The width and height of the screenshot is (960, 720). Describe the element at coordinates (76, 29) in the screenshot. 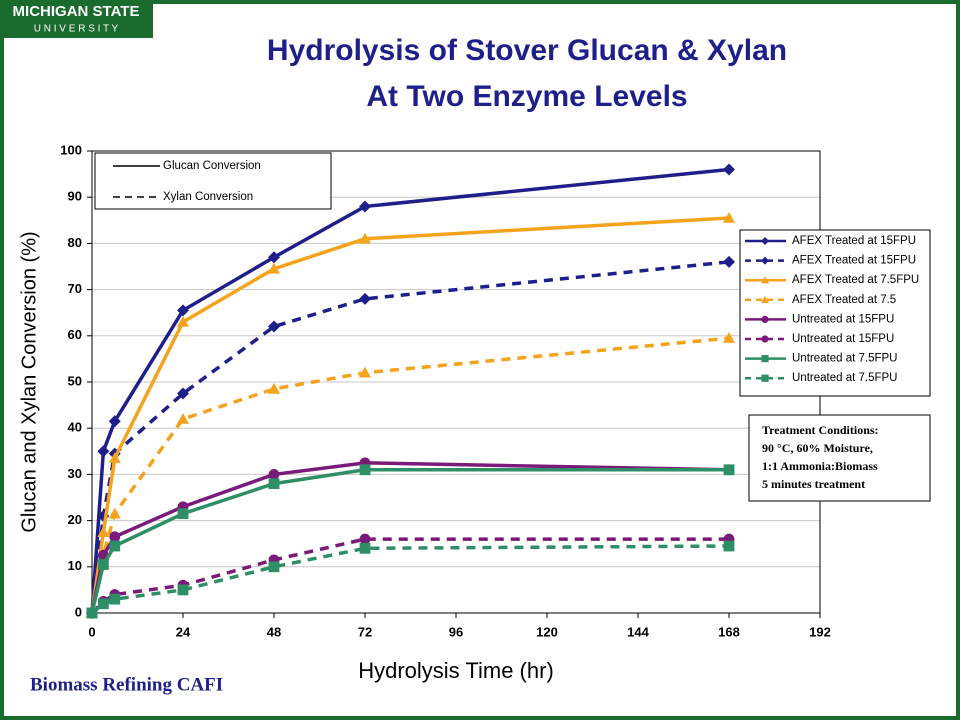

I see `logo-text: U N I V E R S I T Y` at that location.